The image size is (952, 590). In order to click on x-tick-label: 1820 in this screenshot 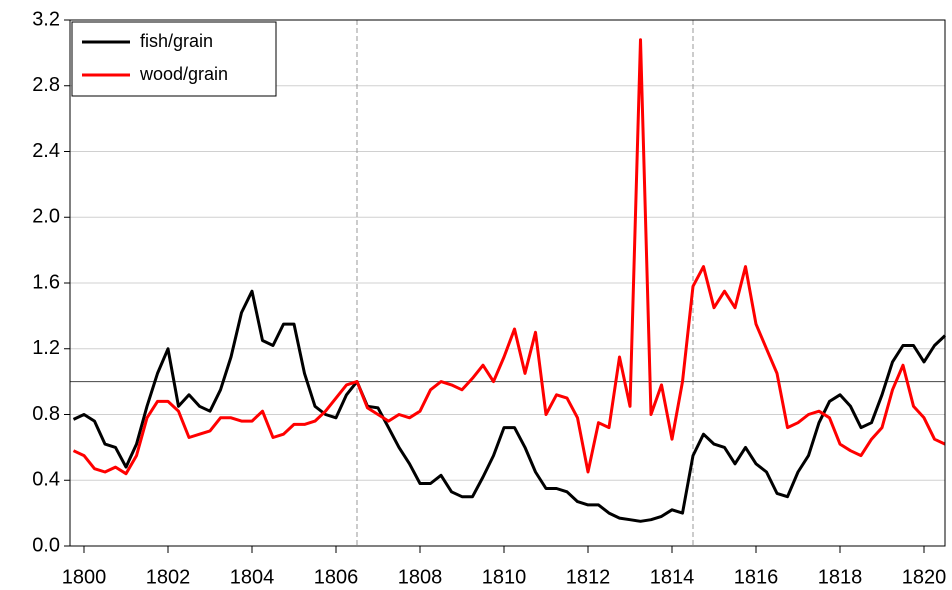, I will do `click(924, 577)`.